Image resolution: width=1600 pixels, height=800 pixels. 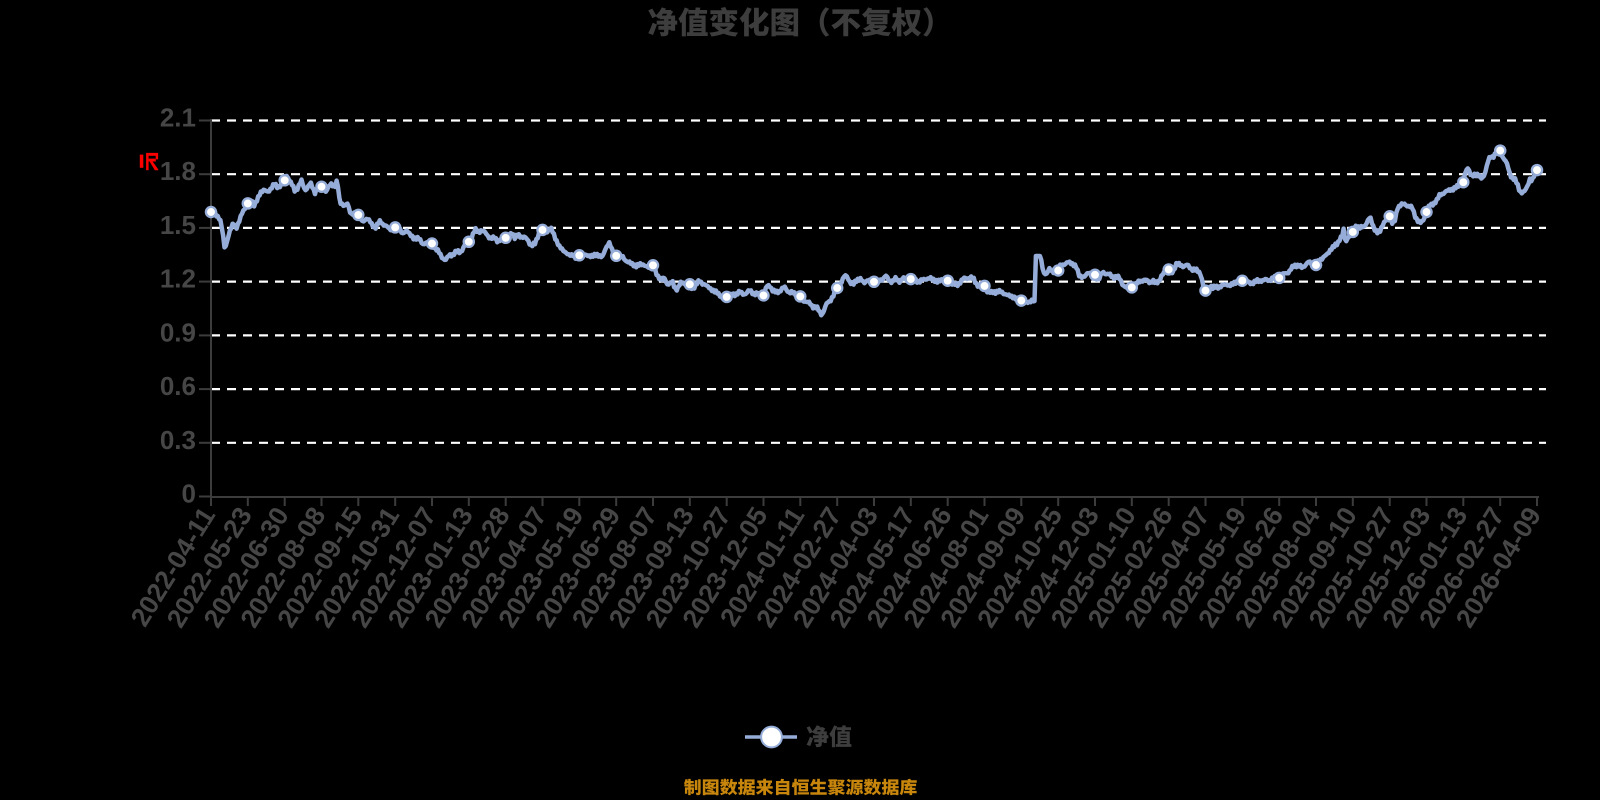 I want to click on svg-text: 1.2, so click(x=178, y=279).